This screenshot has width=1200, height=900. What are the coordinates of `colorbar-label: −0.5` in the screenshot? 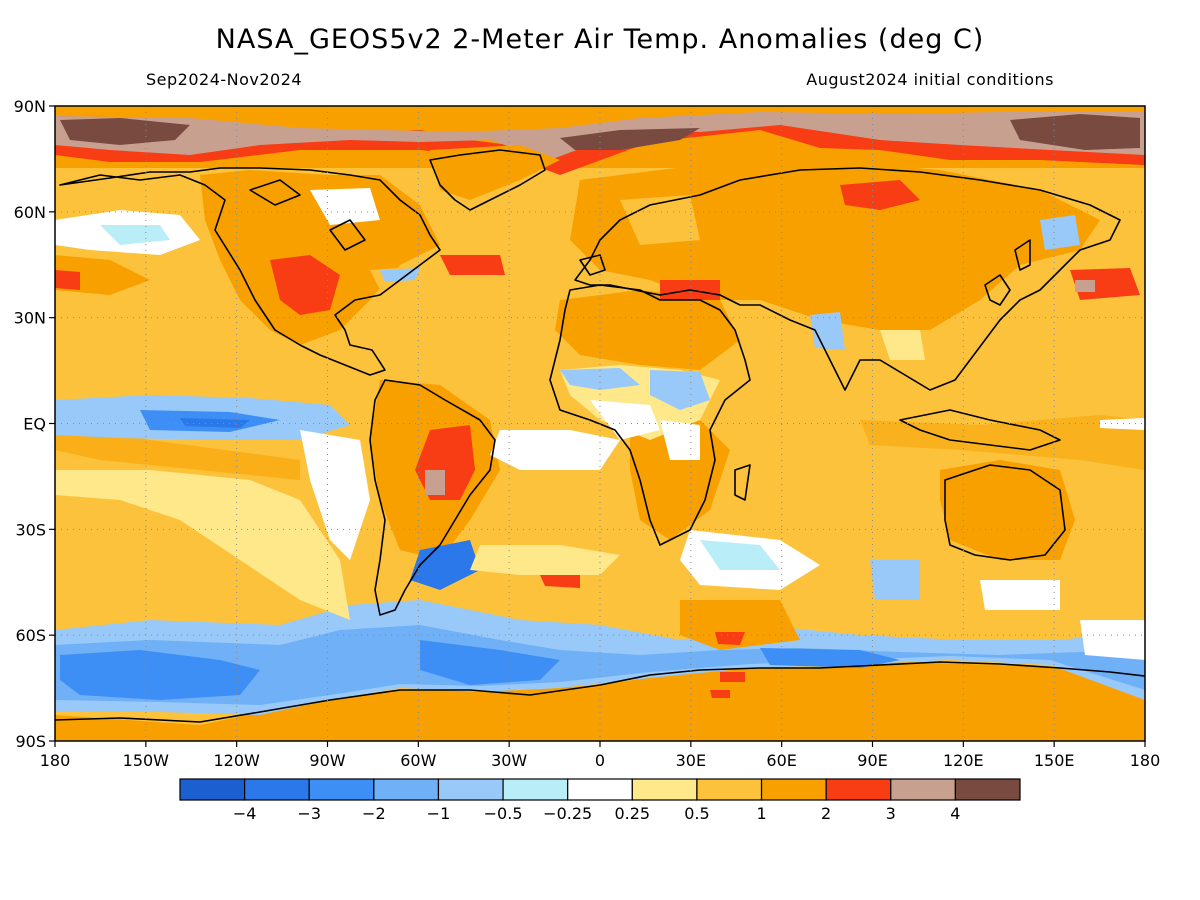 It's located at (503, 813).